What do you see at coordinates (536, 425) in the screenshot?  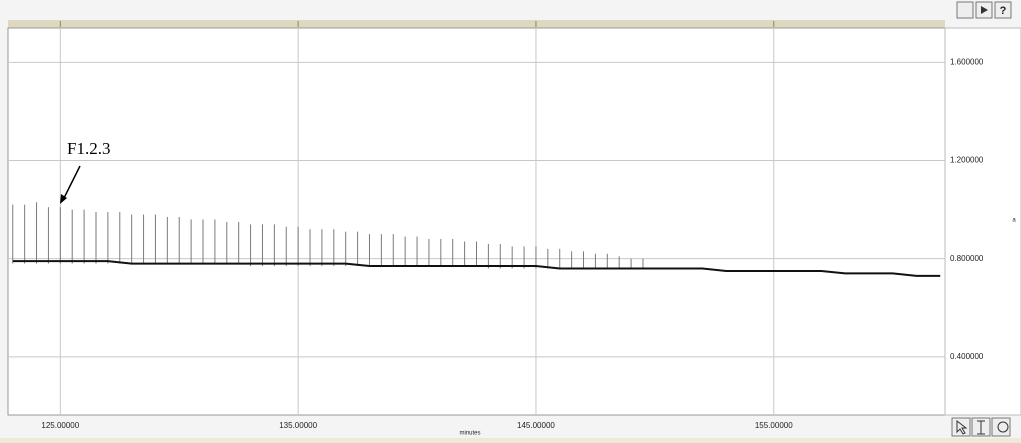 I see `x-tick-label: 145.00000` at bounding box center [536, 425].